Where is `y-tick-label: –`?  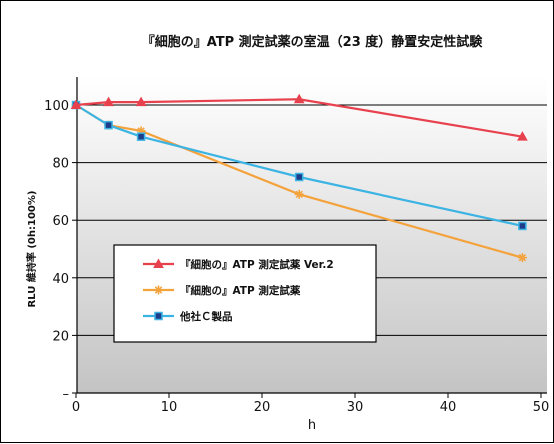
y-tick-label: – is located at coordinates (66, 394).